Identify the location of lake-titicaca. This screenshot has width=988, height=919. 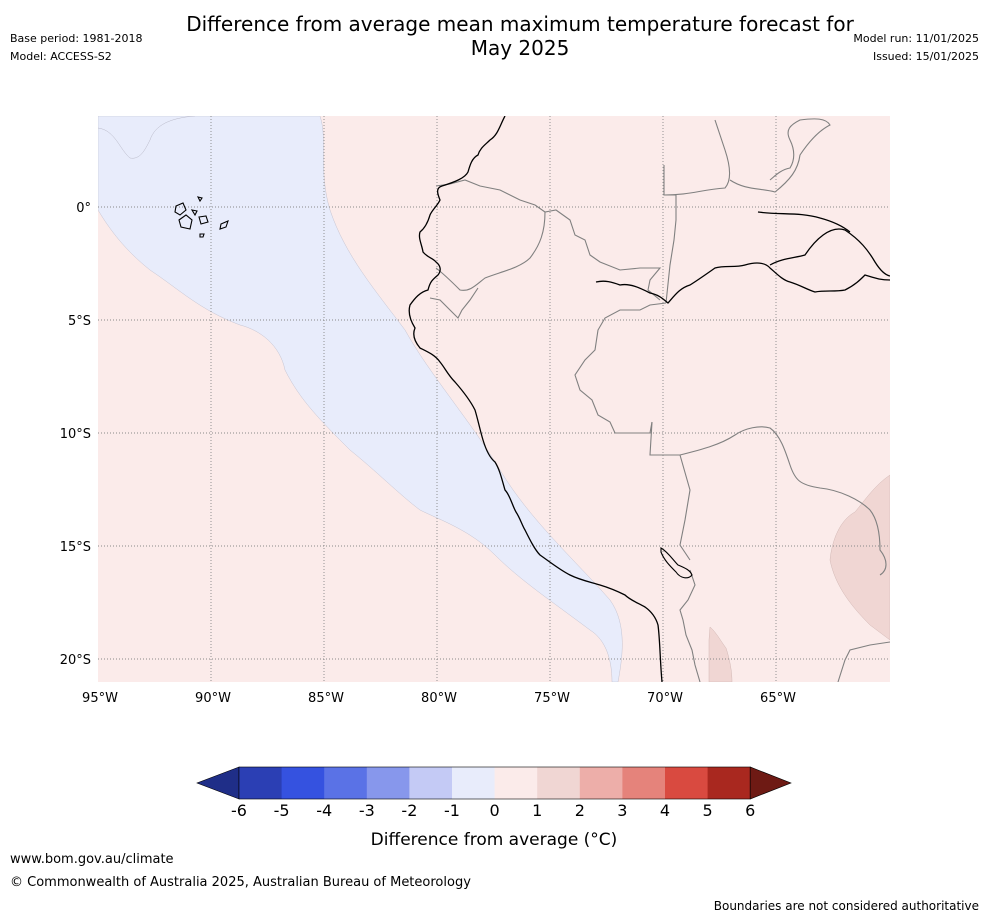
(676, 563).